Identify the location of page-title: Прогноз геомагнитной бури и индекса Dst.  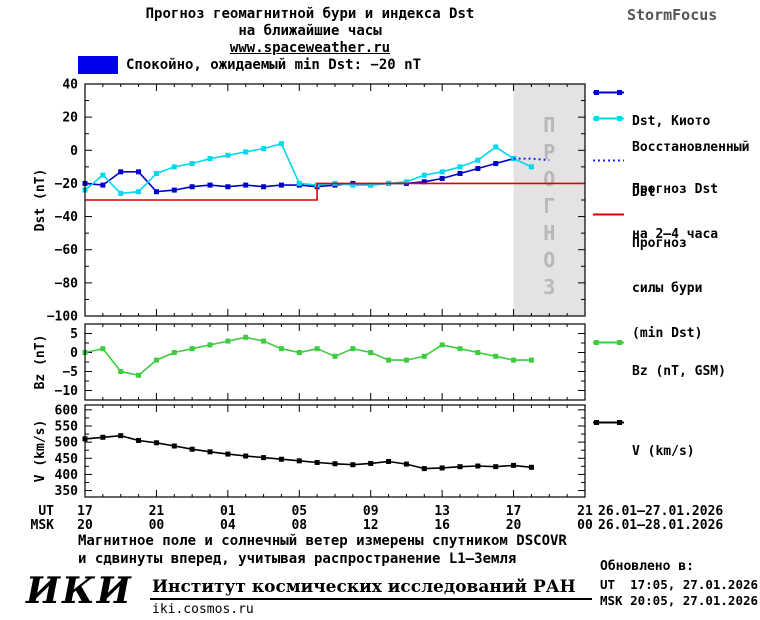
(310, 14).